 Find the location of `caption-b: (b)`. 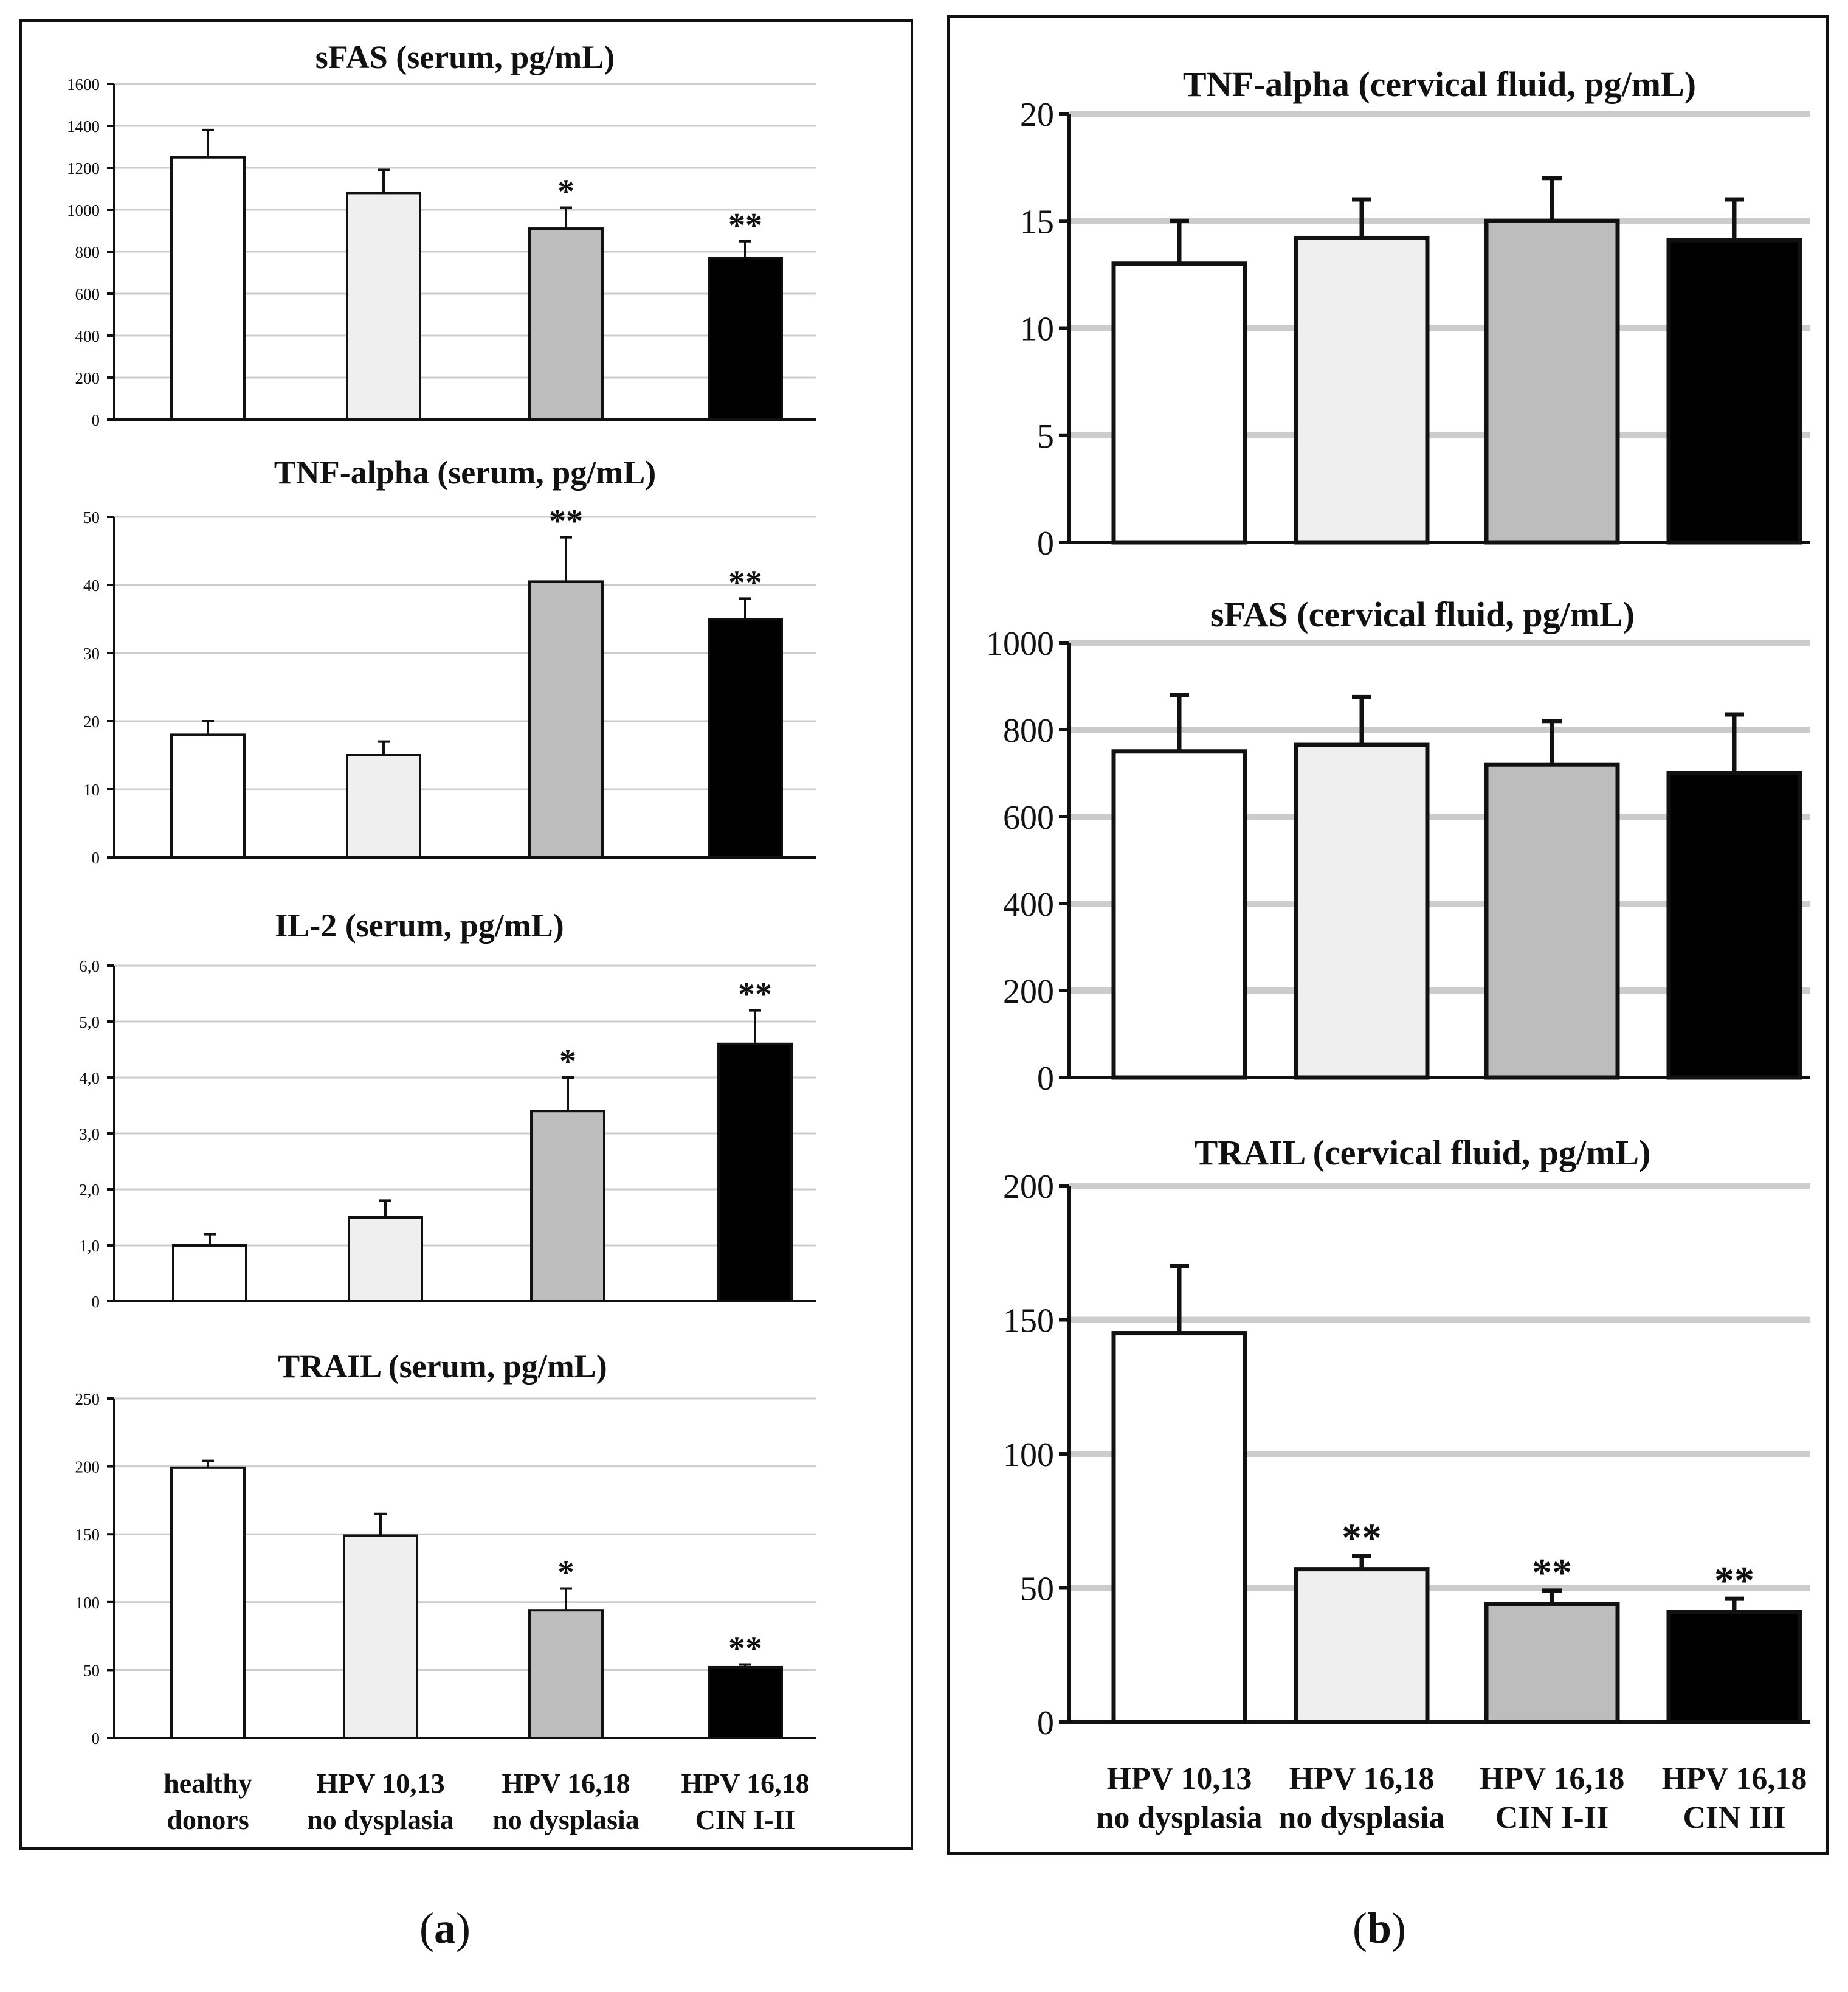

caption-b: (b) is located at coordinates (1380, 1928).